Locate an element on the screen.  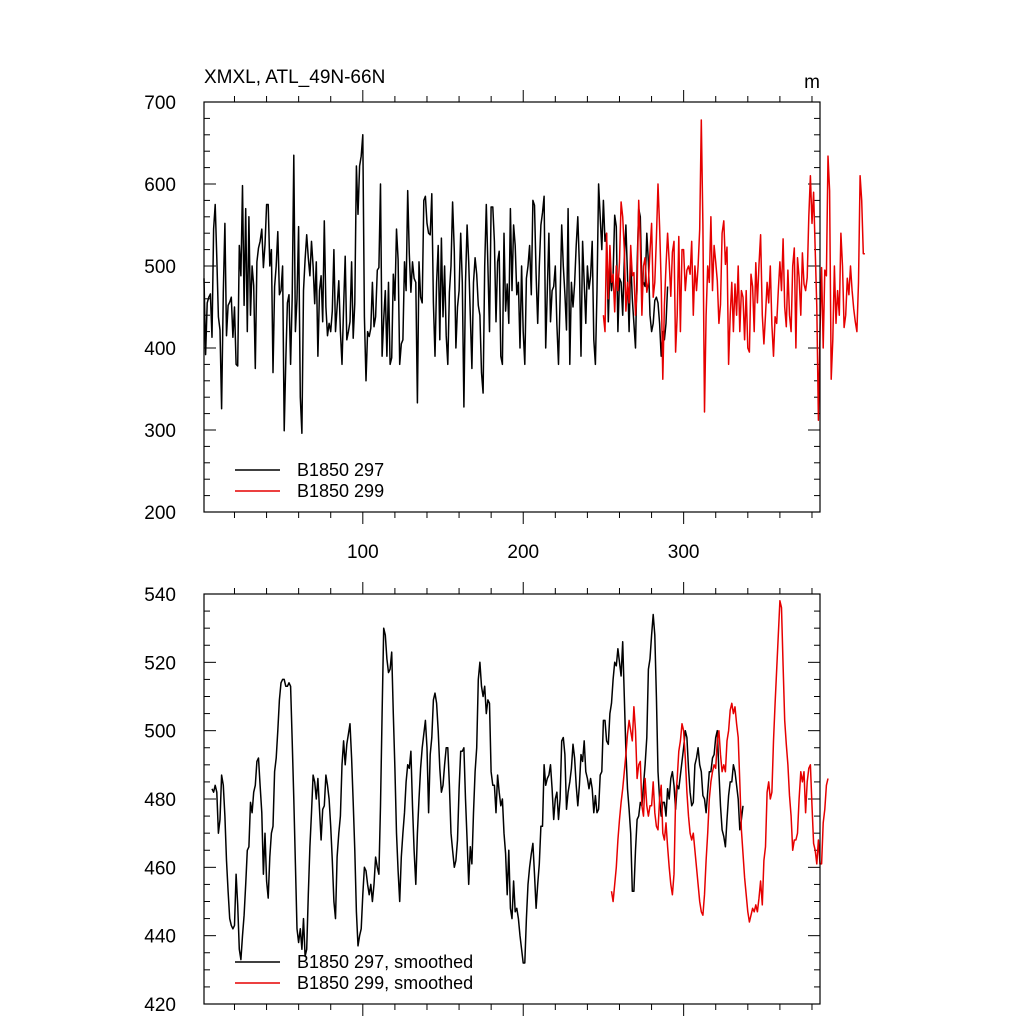
chart-title: XMXL, ATL_49N-66N is located at coordinates (294, 77).